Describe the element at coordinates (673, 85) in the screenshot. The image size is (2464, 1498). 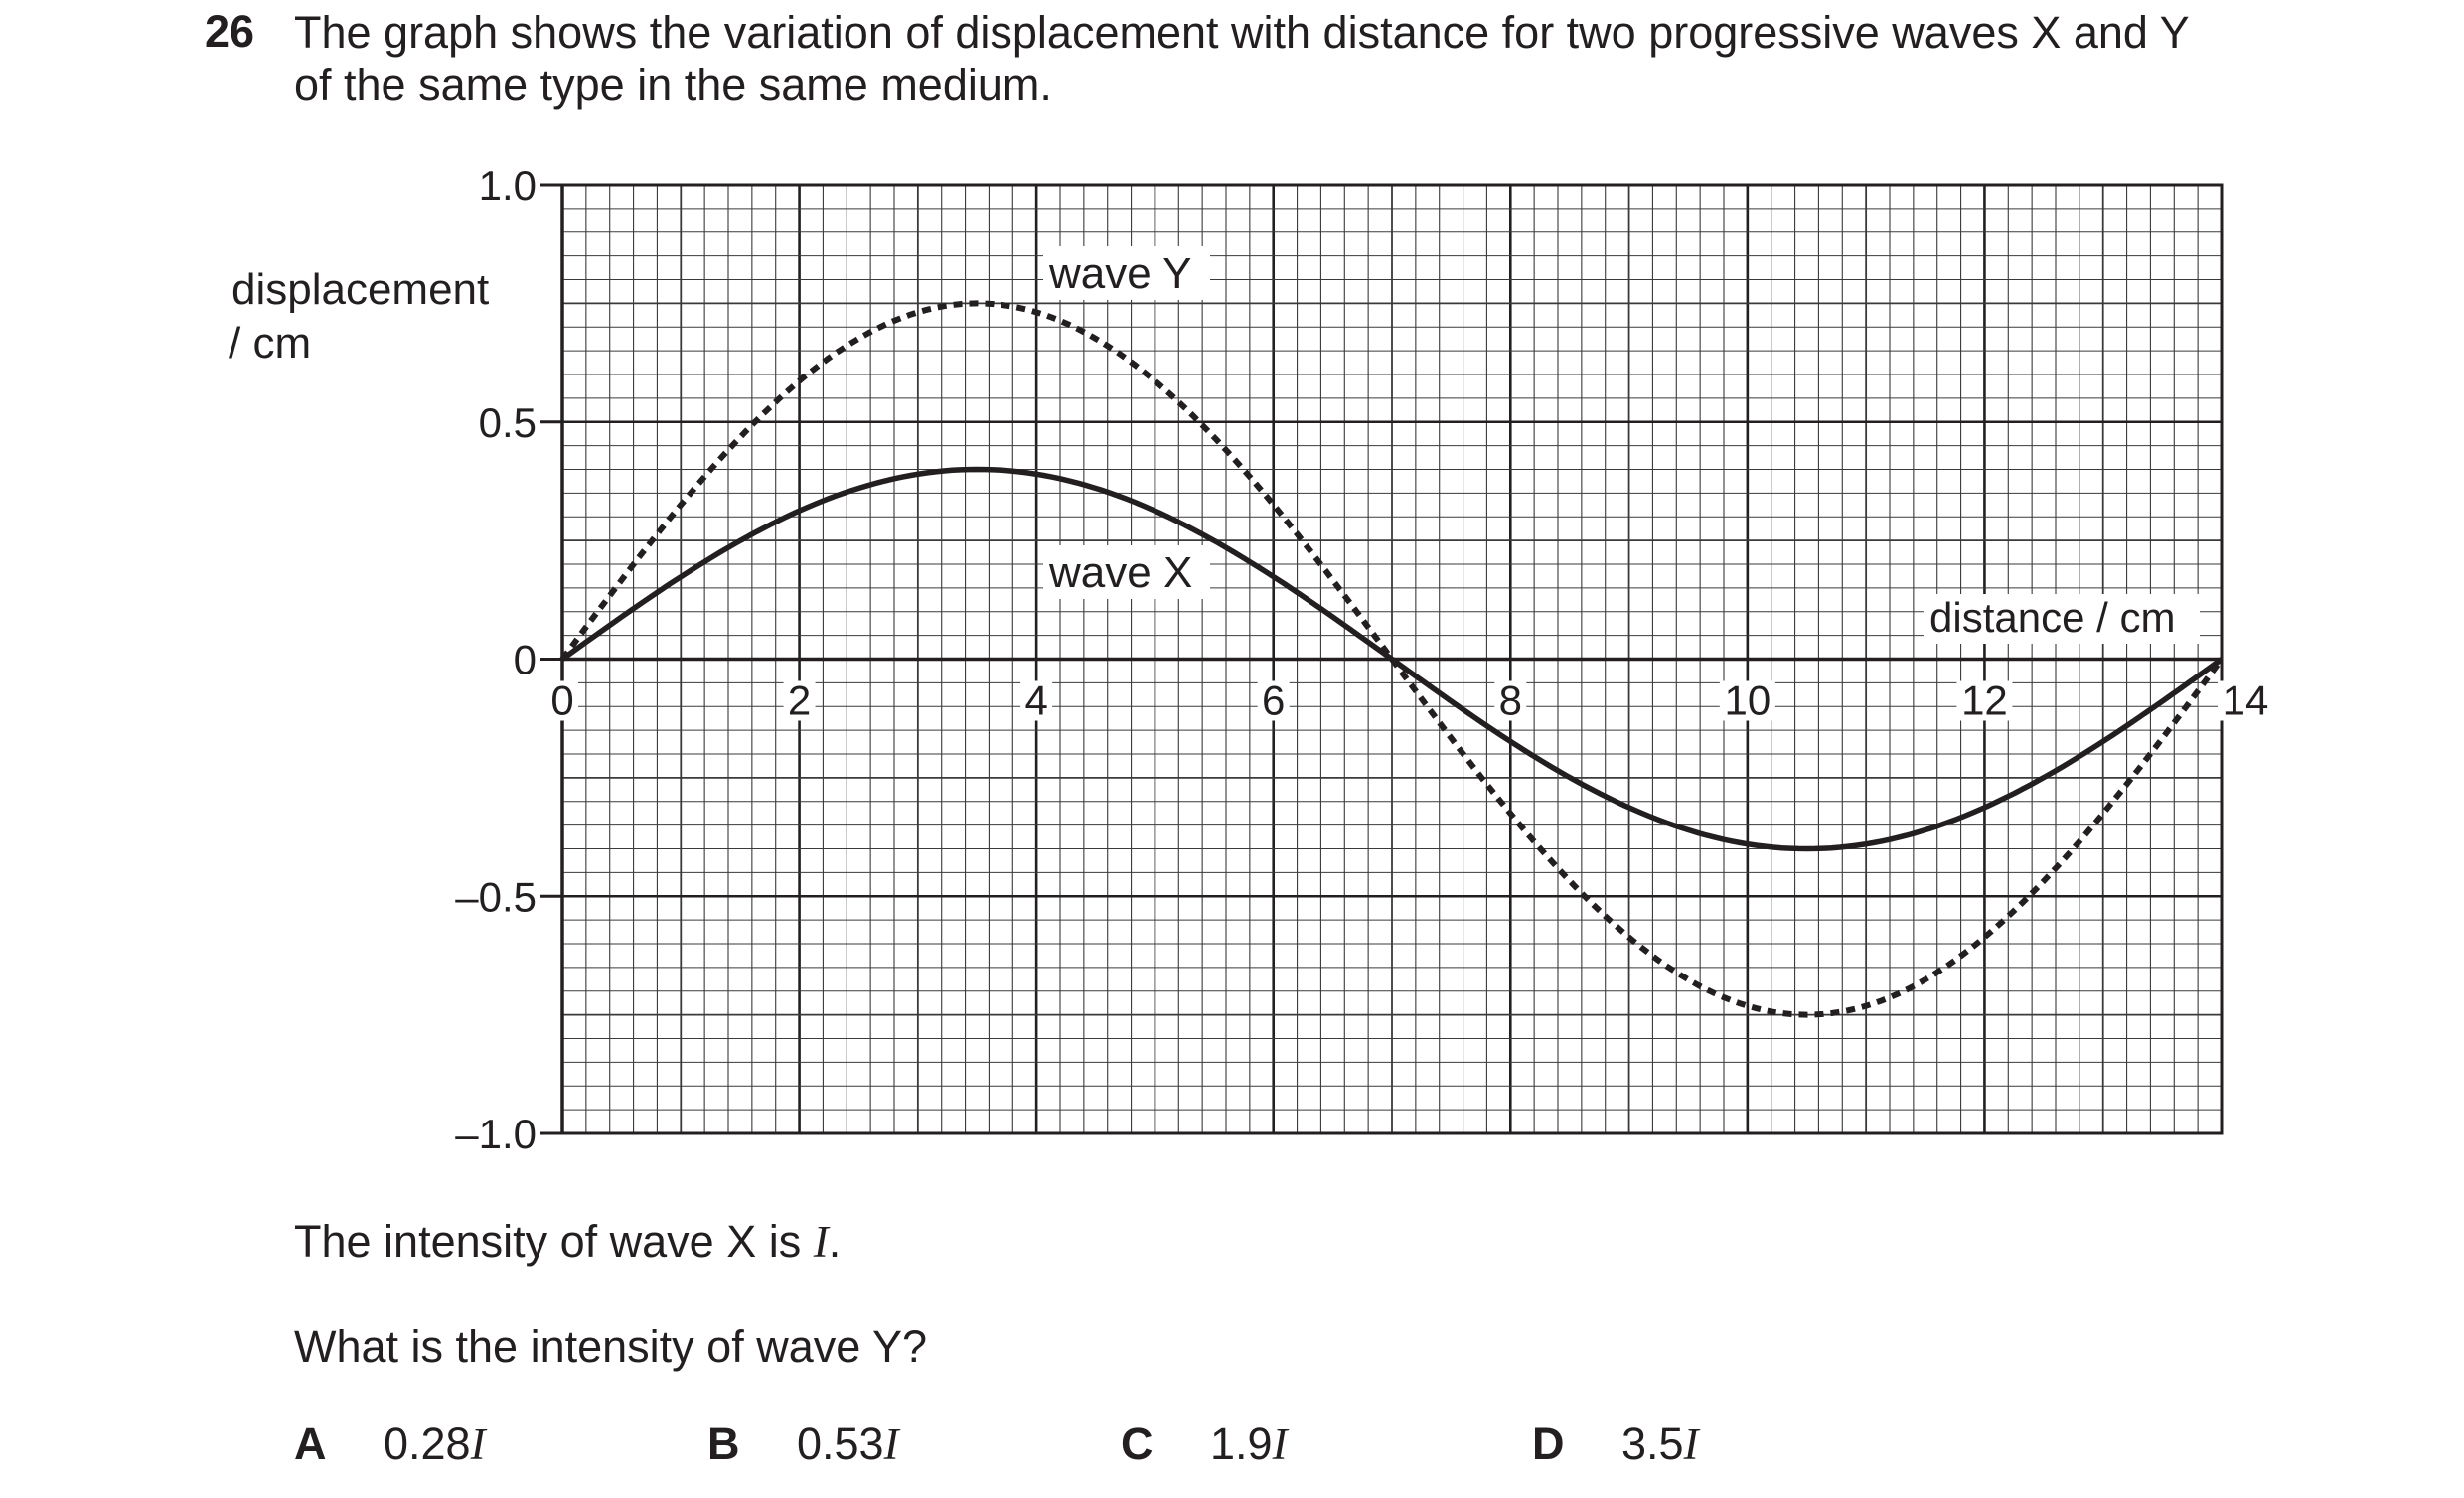
I see `question-stem-line-2: of the same type in the same medium.` at that location.